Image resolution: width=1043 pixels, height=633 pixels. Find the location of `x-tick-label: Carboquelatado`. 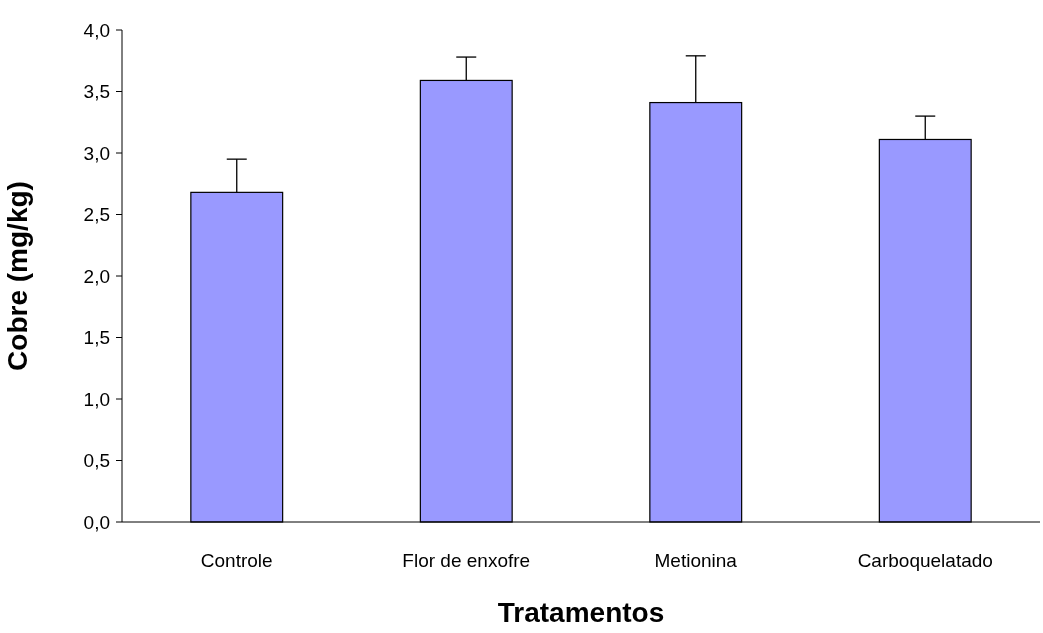

x-tick-label: Carboquelatado is located at coordinates (925, 560).